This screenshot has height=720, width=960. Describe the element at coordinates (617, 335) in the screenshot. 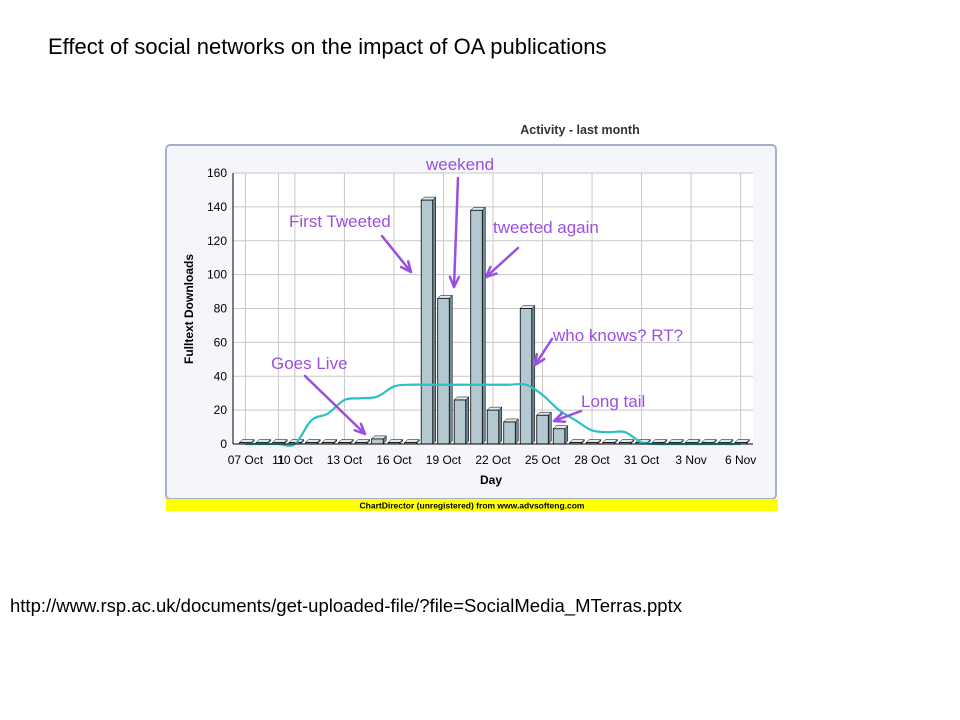

I see `annotation-who-knows-rt: who knows? RT?` at that location.